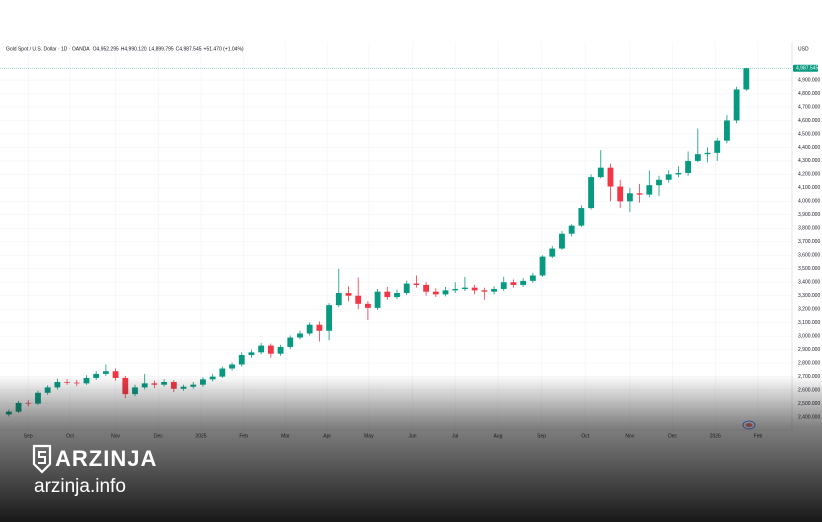 This screenshot has height=522, width=822. I want to click on ohlc-value: C4,987.545, so click(189, 49).